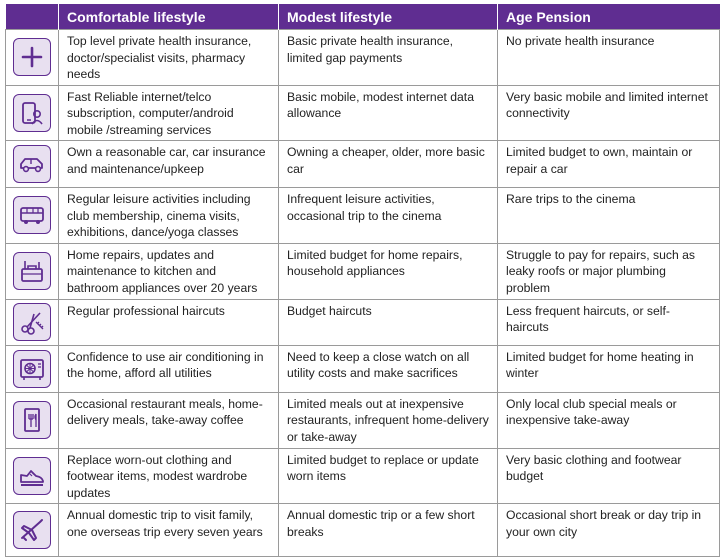 Image resolution: width=725 pixels, height=558 pixels. Describe the element at coordinates (32, 164) in the screenshot. I see `car-icon` at that location.